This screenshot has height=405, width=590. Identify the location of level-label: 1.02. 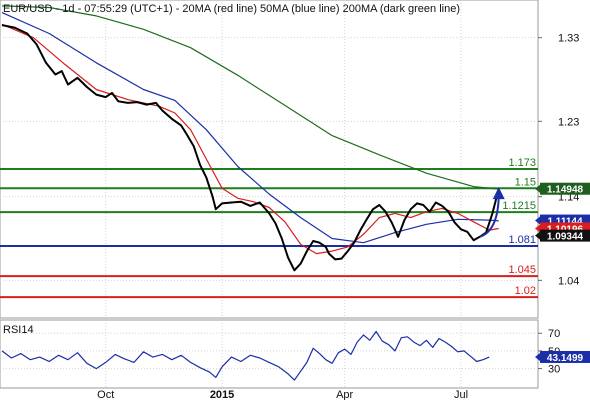
(525, 291).